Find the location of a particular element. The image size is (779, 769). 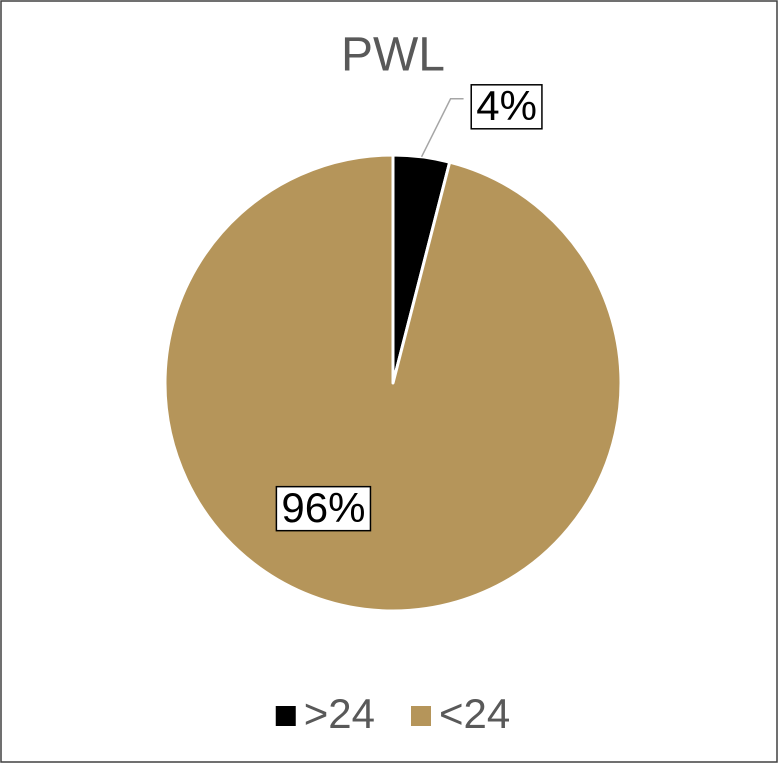

legend-label: >24 is located at coordinates (339, 713).